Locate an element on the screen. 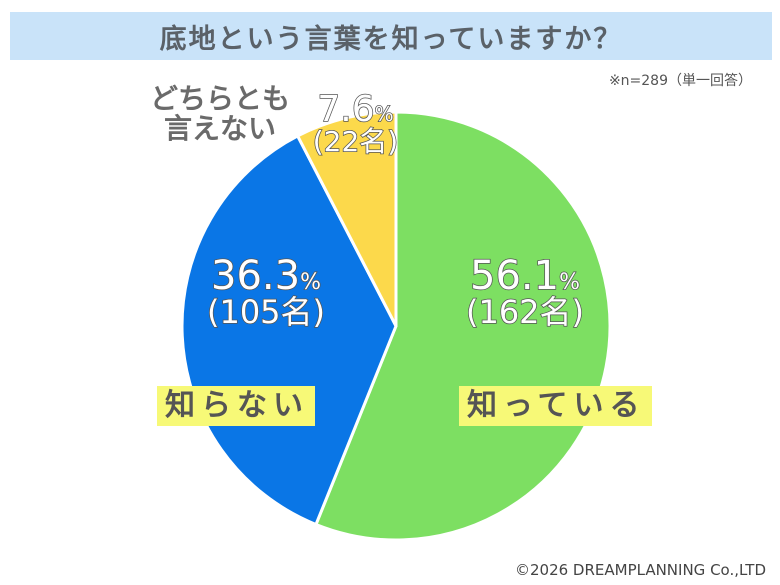 The image size is (780, 585). title-banner: 底地という言葉を知っていますか？ is located at coordinates (391, 36).